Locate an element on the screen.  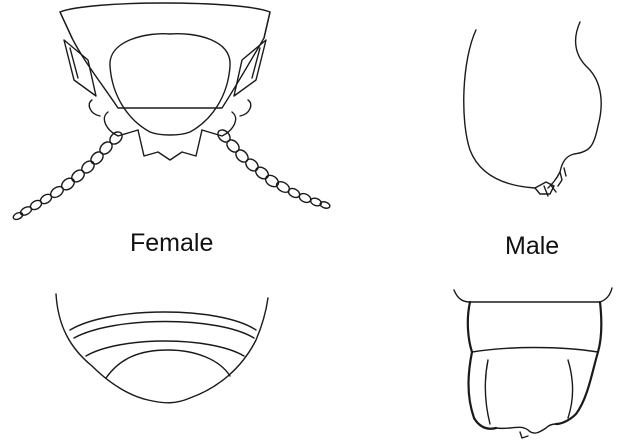
female-right-antenna is located at coordinates (274, 169).